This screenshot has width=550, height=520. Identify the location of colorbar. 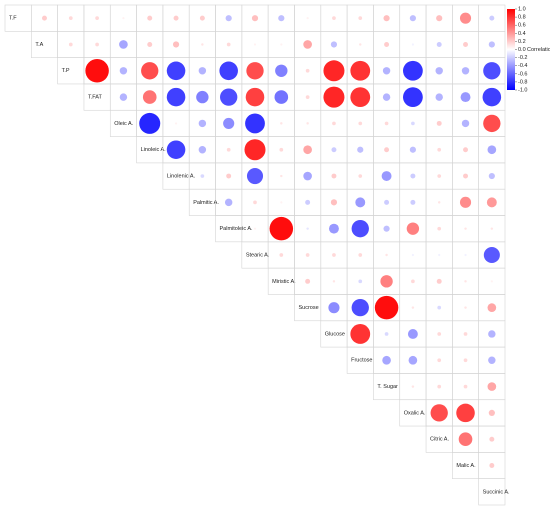
(511, 49).